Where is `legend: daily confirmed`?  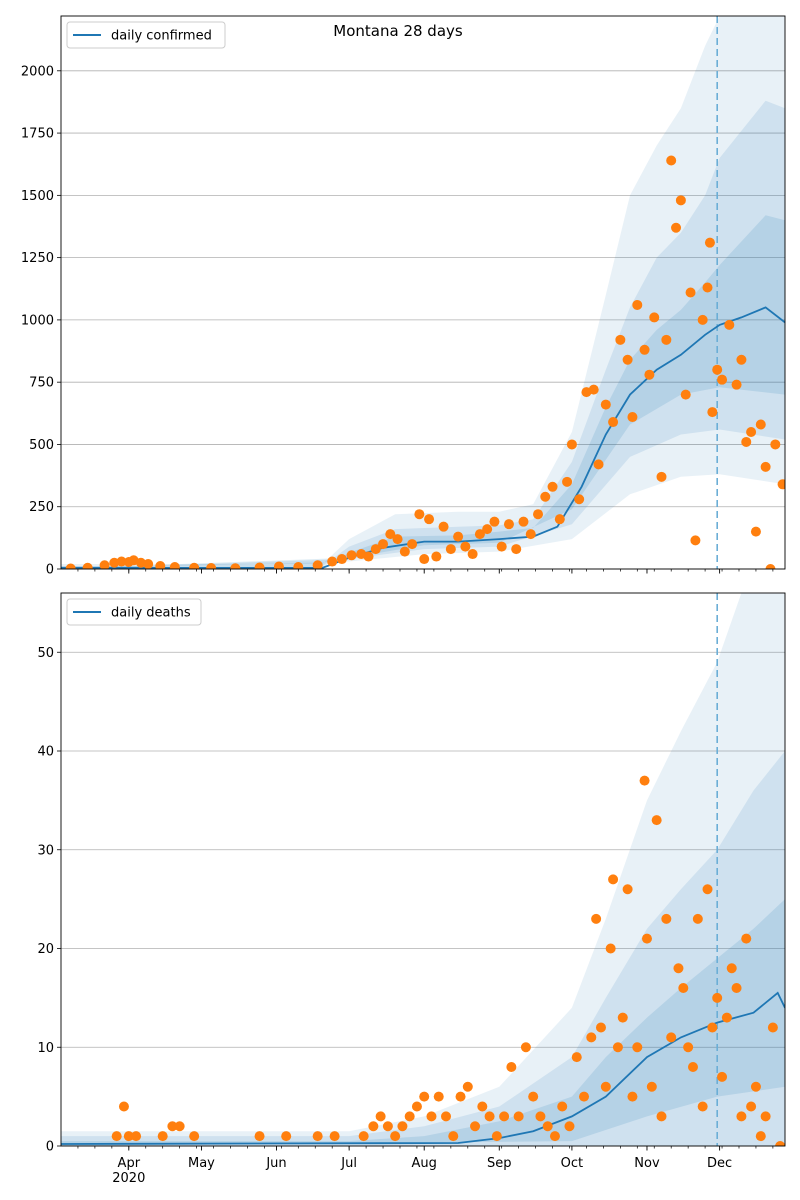
legend: daily confirmed is located at coordinates (146, 35).